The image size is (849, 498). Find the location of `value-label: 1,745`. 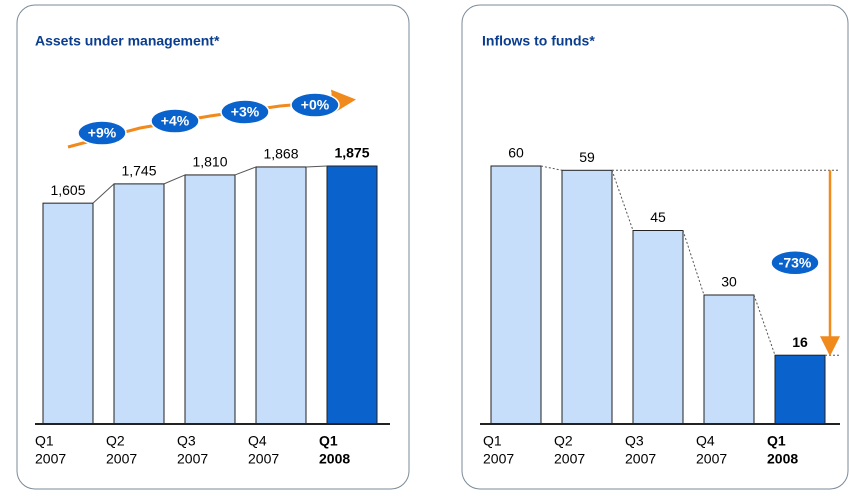

value-label: 1,745 is located at coordinates (138, 171).